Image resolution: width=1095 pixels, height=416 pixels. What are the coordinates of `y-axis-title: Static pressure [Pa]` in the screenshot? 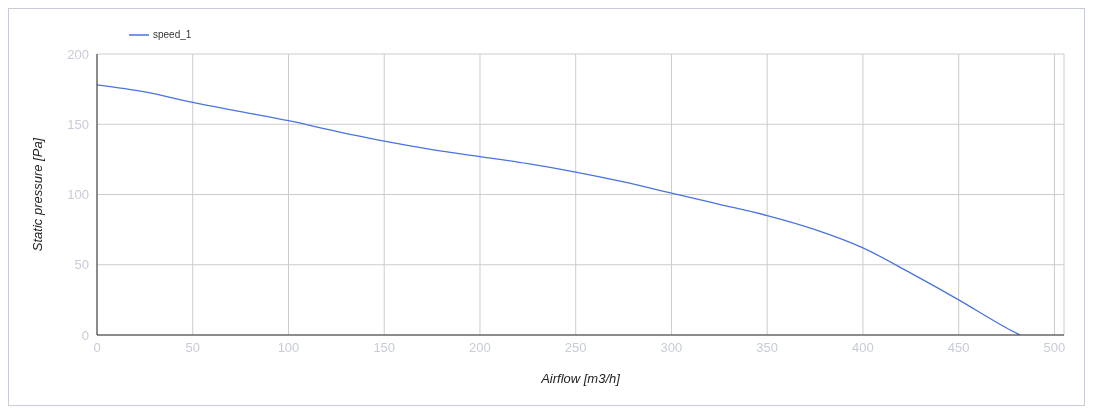 It's located at (37, 194).